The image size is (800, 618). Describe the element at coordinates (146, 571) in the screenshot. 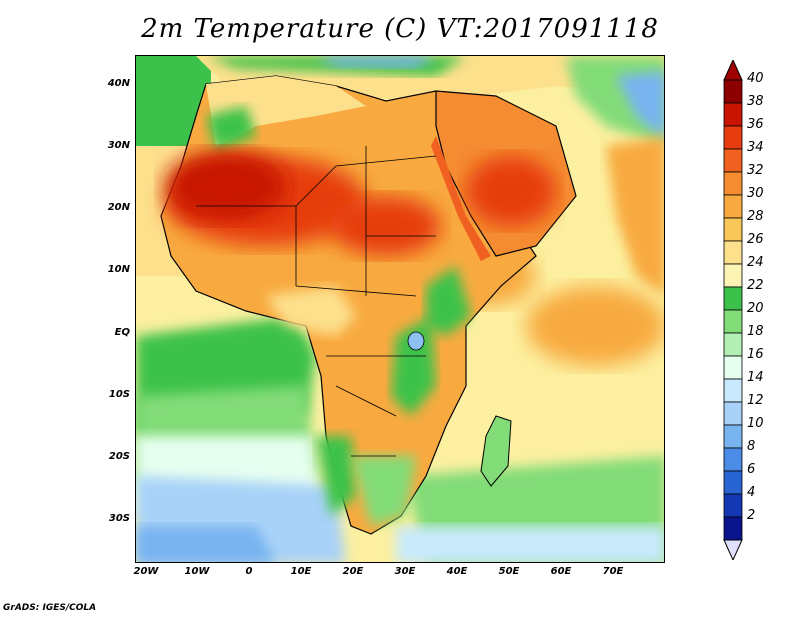

I see `lon-label-20w: 20W` at that location.